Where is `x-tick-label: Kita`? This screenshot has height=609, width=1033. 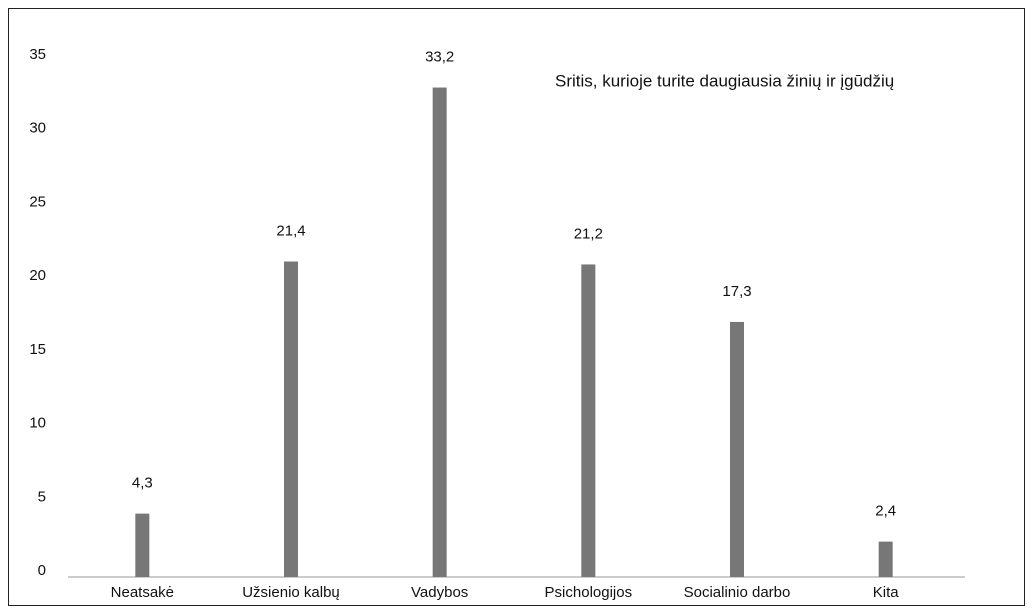 x-tick-label: Kita is located at coordinates (886, 592).